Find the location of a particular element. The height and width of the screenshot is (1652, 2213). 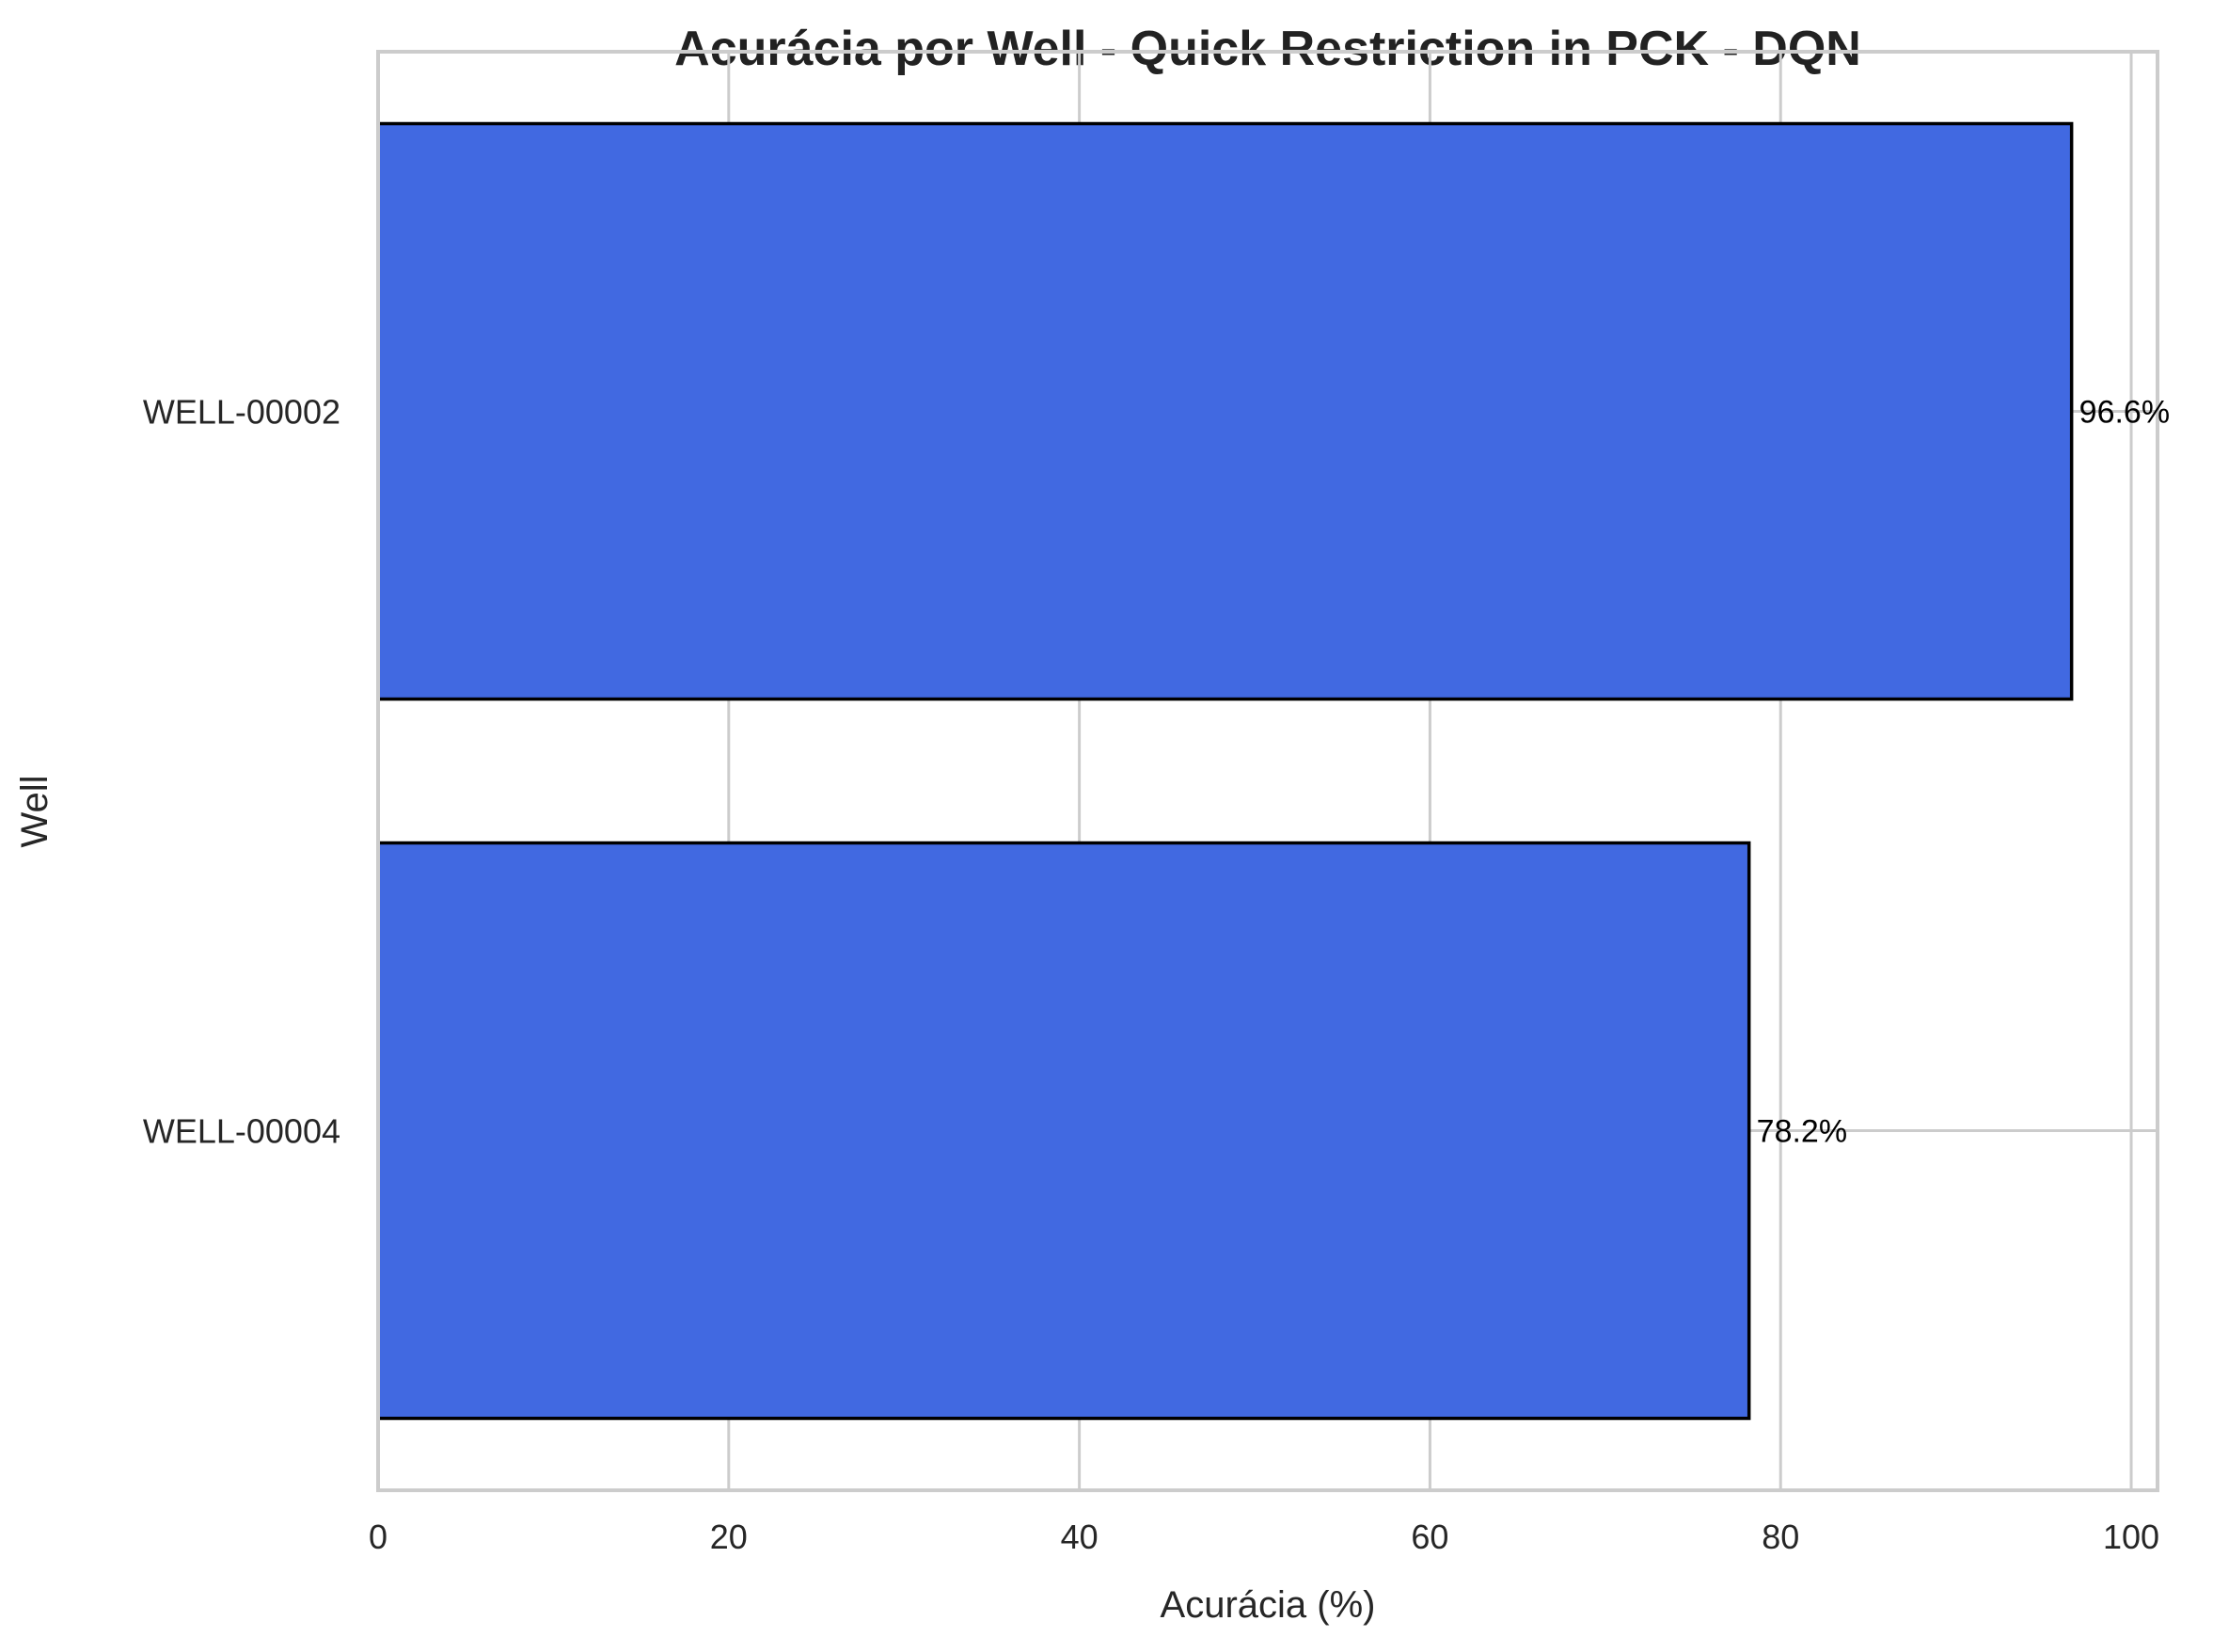

x-tick-label: 80 is located at coordinates (1780, 1537).